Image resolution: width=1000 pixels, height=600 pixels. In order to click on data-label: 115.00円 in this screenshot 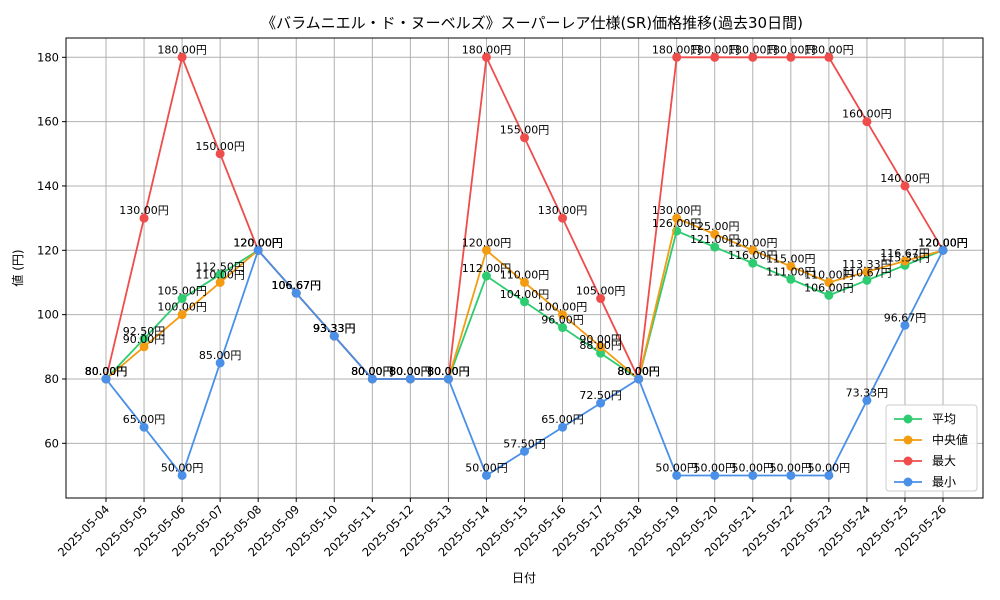, I will do `click(791, 258)`.